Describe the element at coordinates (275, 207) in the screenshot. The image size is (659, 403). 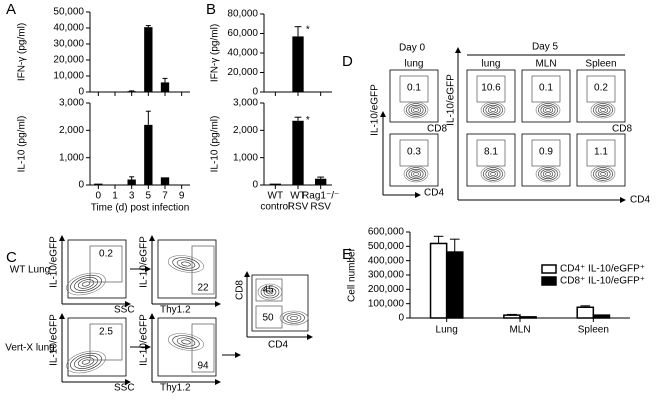
I see `x-tick-label: control` at that location.